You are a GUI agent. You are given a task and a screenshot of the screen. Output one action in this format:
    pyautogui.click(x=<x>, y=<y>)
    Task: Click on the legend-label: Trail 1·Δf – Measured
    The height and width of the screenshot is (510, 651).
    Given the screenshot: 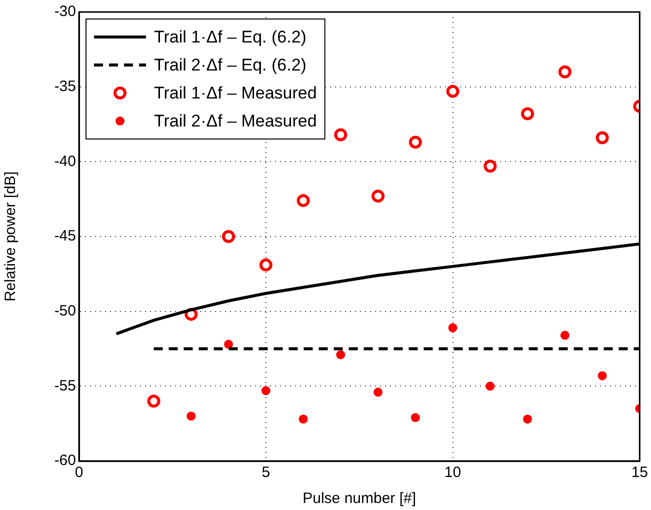 What is the action you would take?
    pyautogui.click(x=235, y=93)
    